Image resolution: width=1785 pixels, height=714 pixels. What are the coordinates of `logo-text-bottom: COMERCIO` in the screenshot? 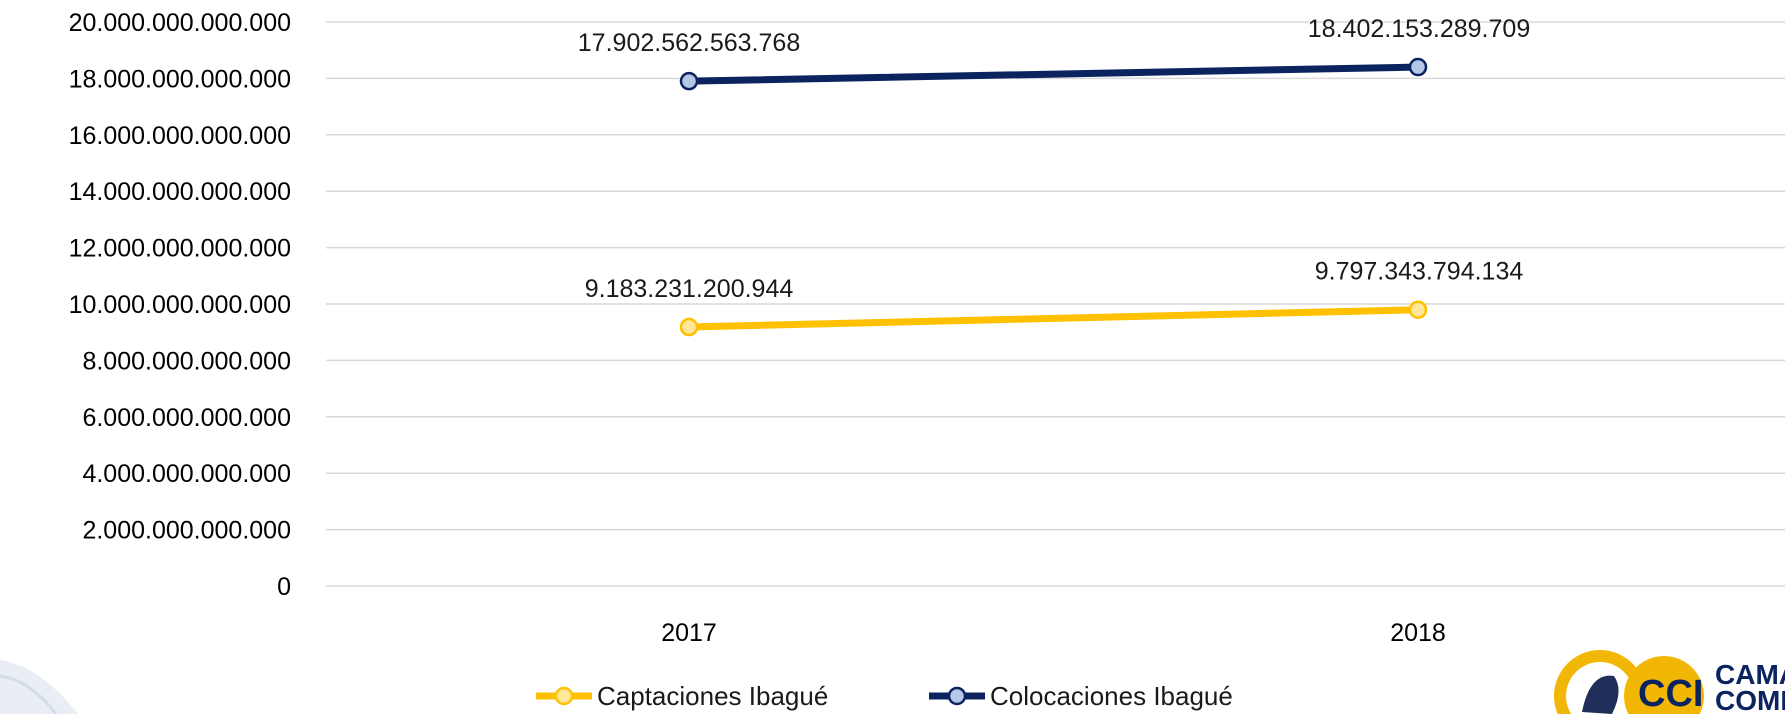 It's located at (1750, 699).